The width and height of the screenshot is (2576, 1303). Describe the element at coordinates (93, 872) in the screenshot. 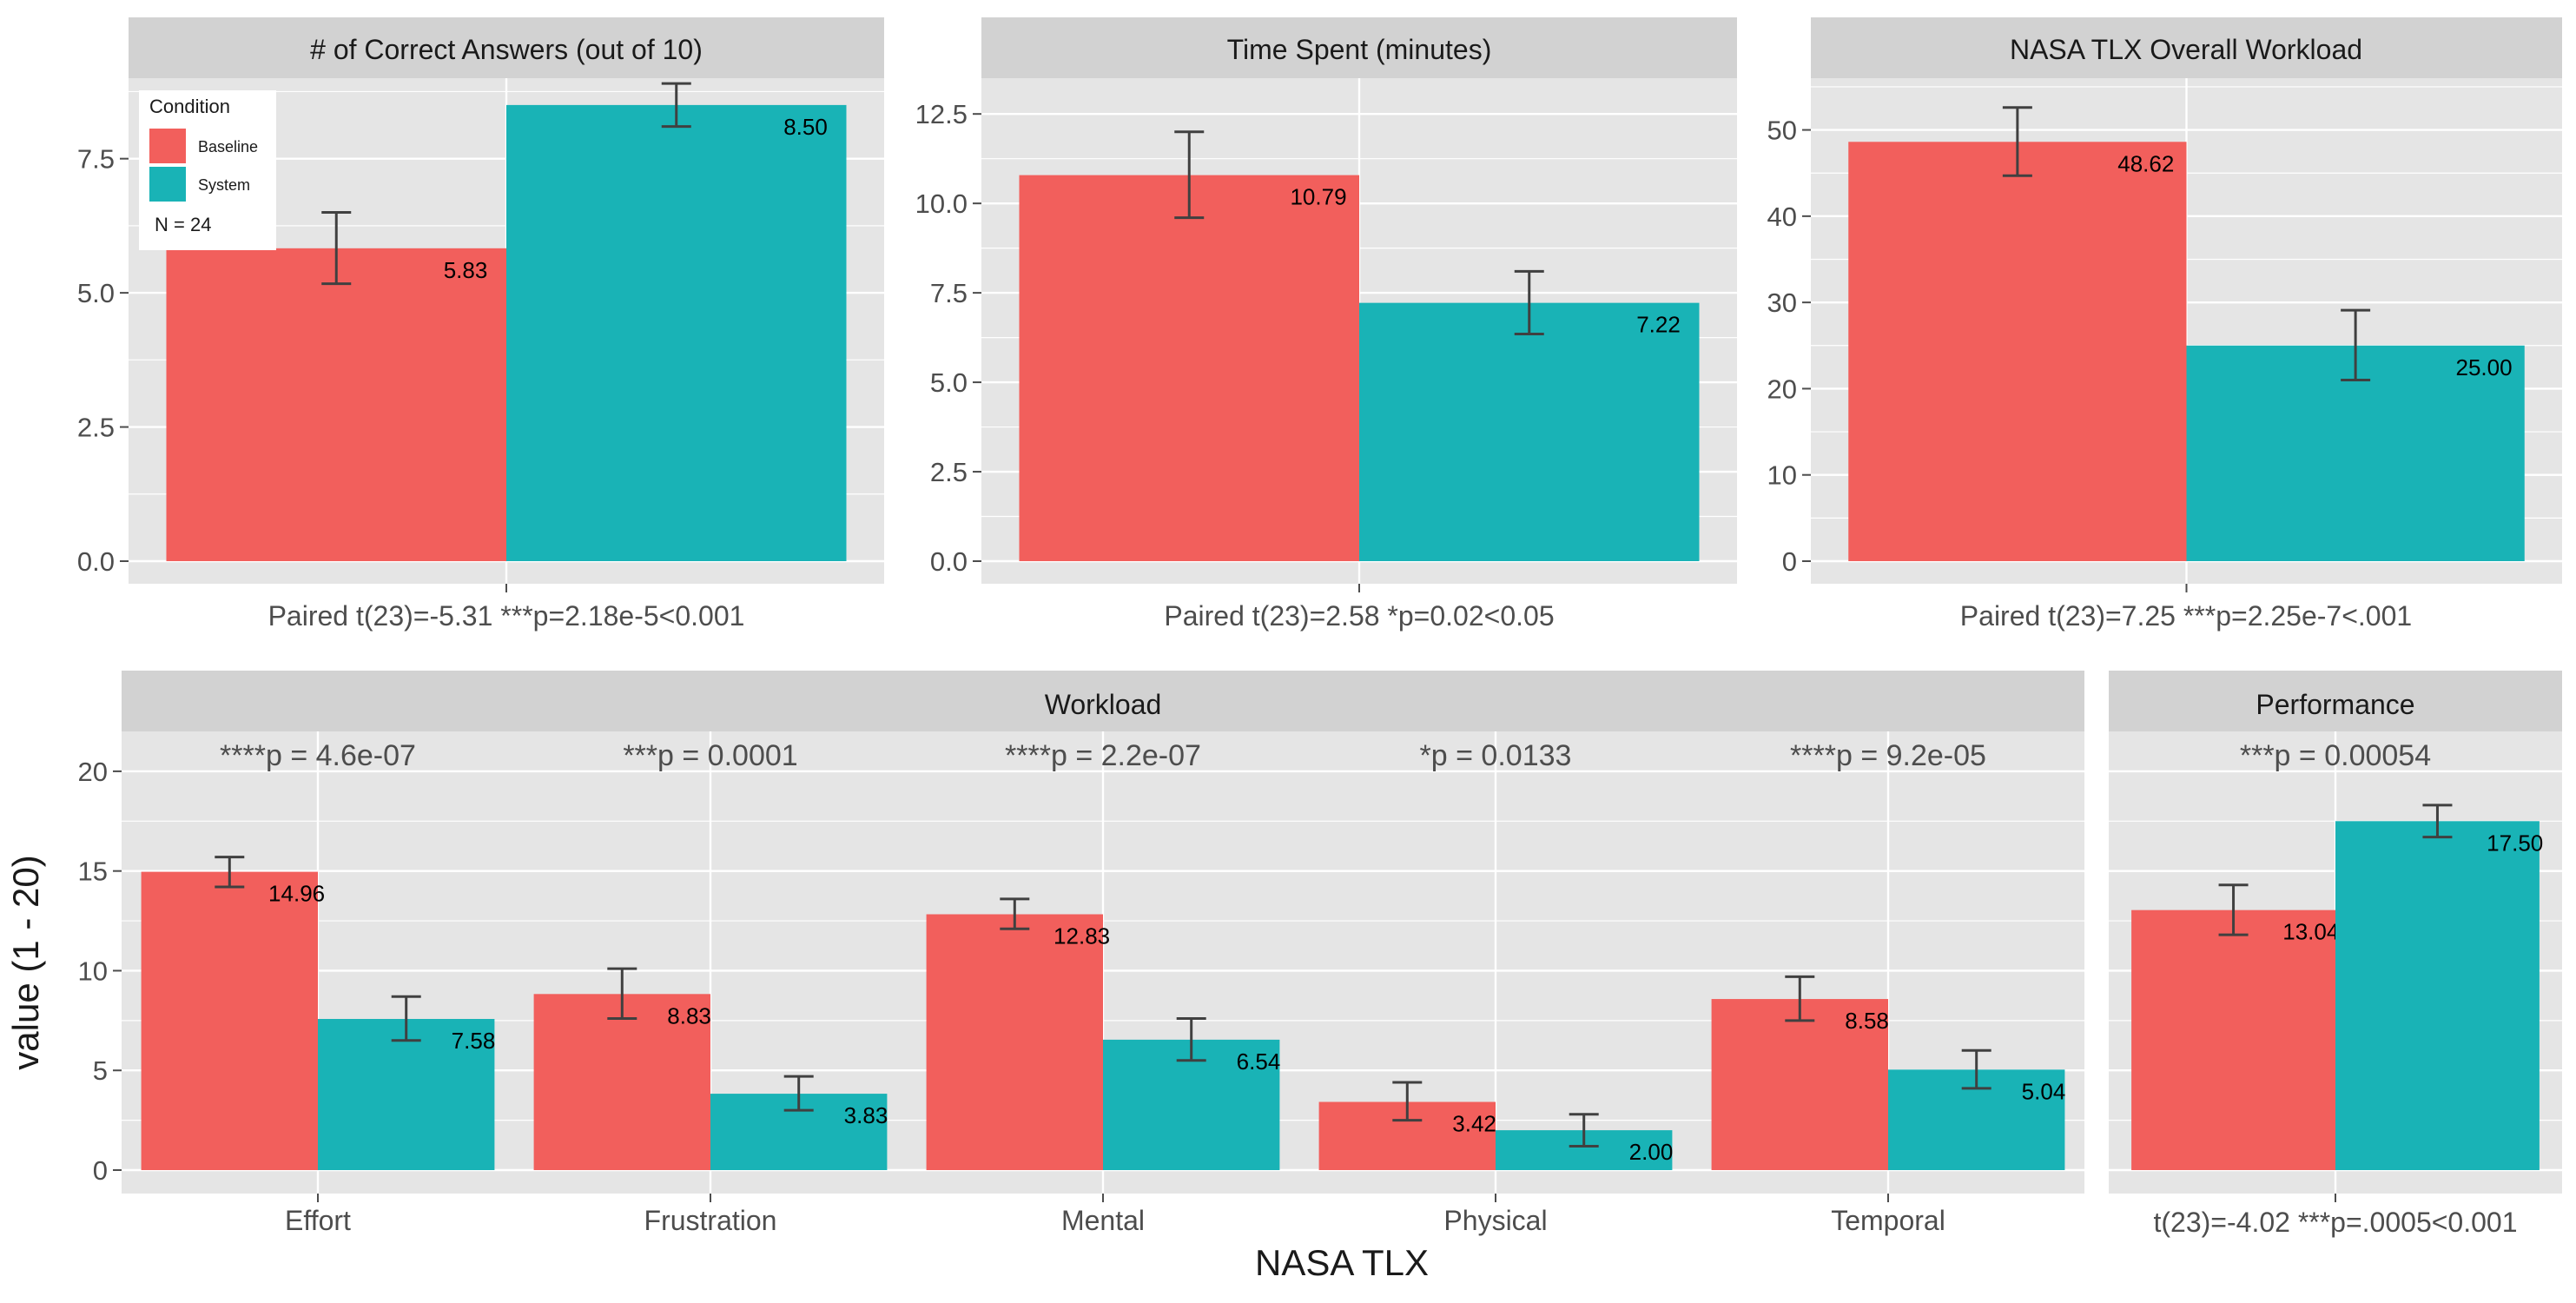

I see `y-tick-label: 15` at that location.